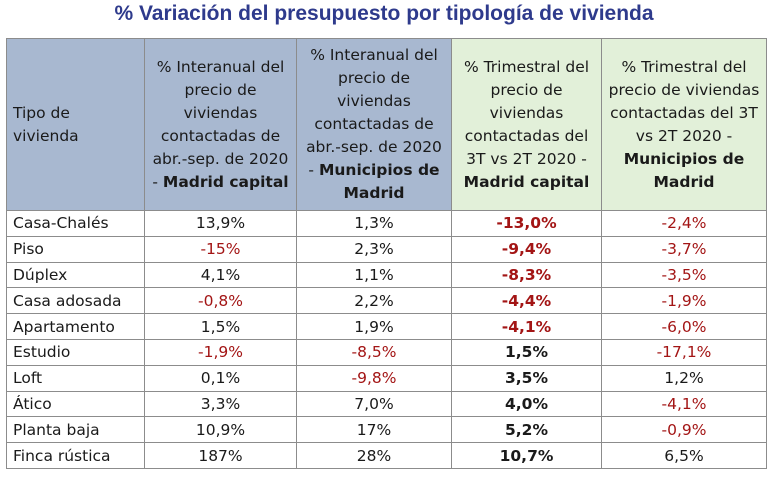 Image resolution: width=768 pixels, height=481 pixels. What do you see at coordinates (526, 352) in the screenshot?
I see `cell-qoq-madrid-capital: 1,5%` at bounding box center [526, 352].